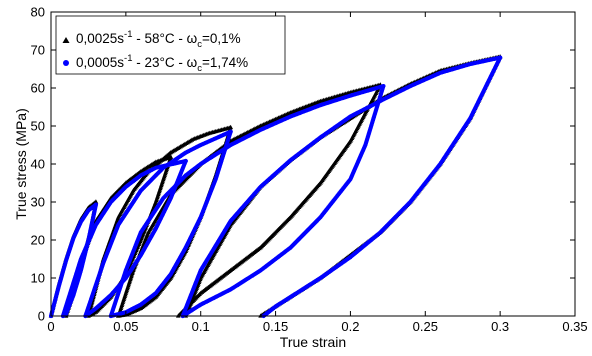 The height and width of the screenshot is (356, 592). I want to click on cycle-1-loading, so click(73, 260).